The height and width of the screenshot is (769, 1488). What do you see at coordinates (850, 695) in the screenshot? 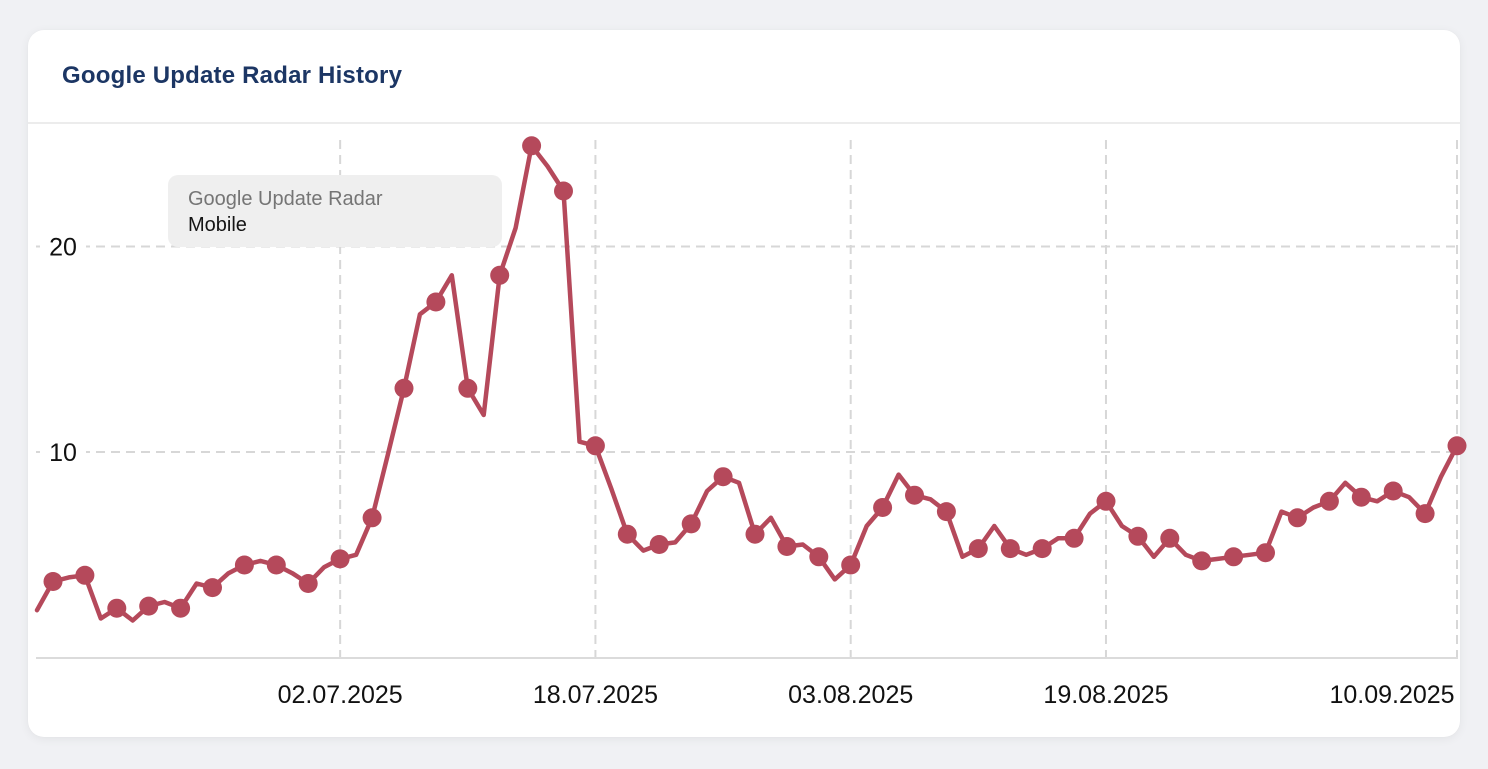
I see `x-tick-label: 03.08.2025` at bounding box center [850, 695].